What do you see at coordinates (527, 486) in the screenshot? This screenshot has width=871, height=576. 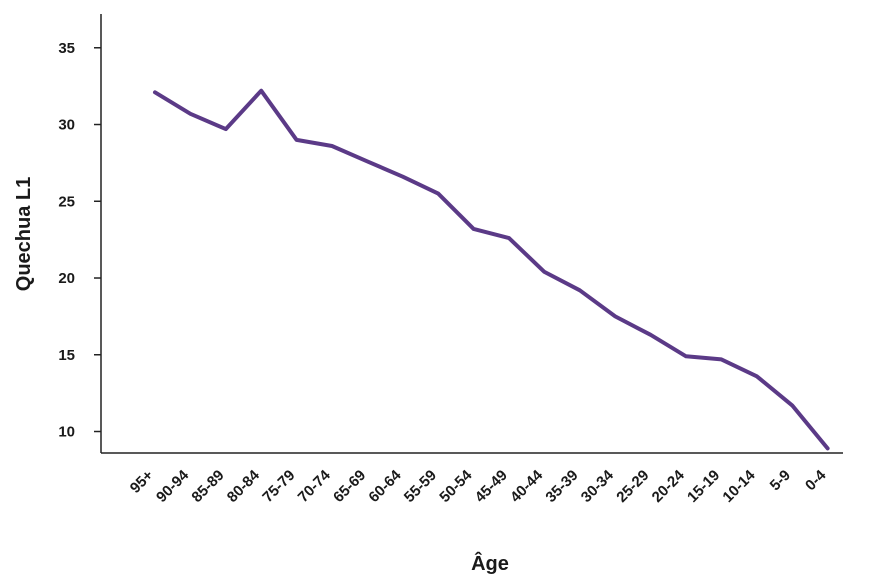 I see `x-tick-label: 40-44` at bounding box center [527, 486].